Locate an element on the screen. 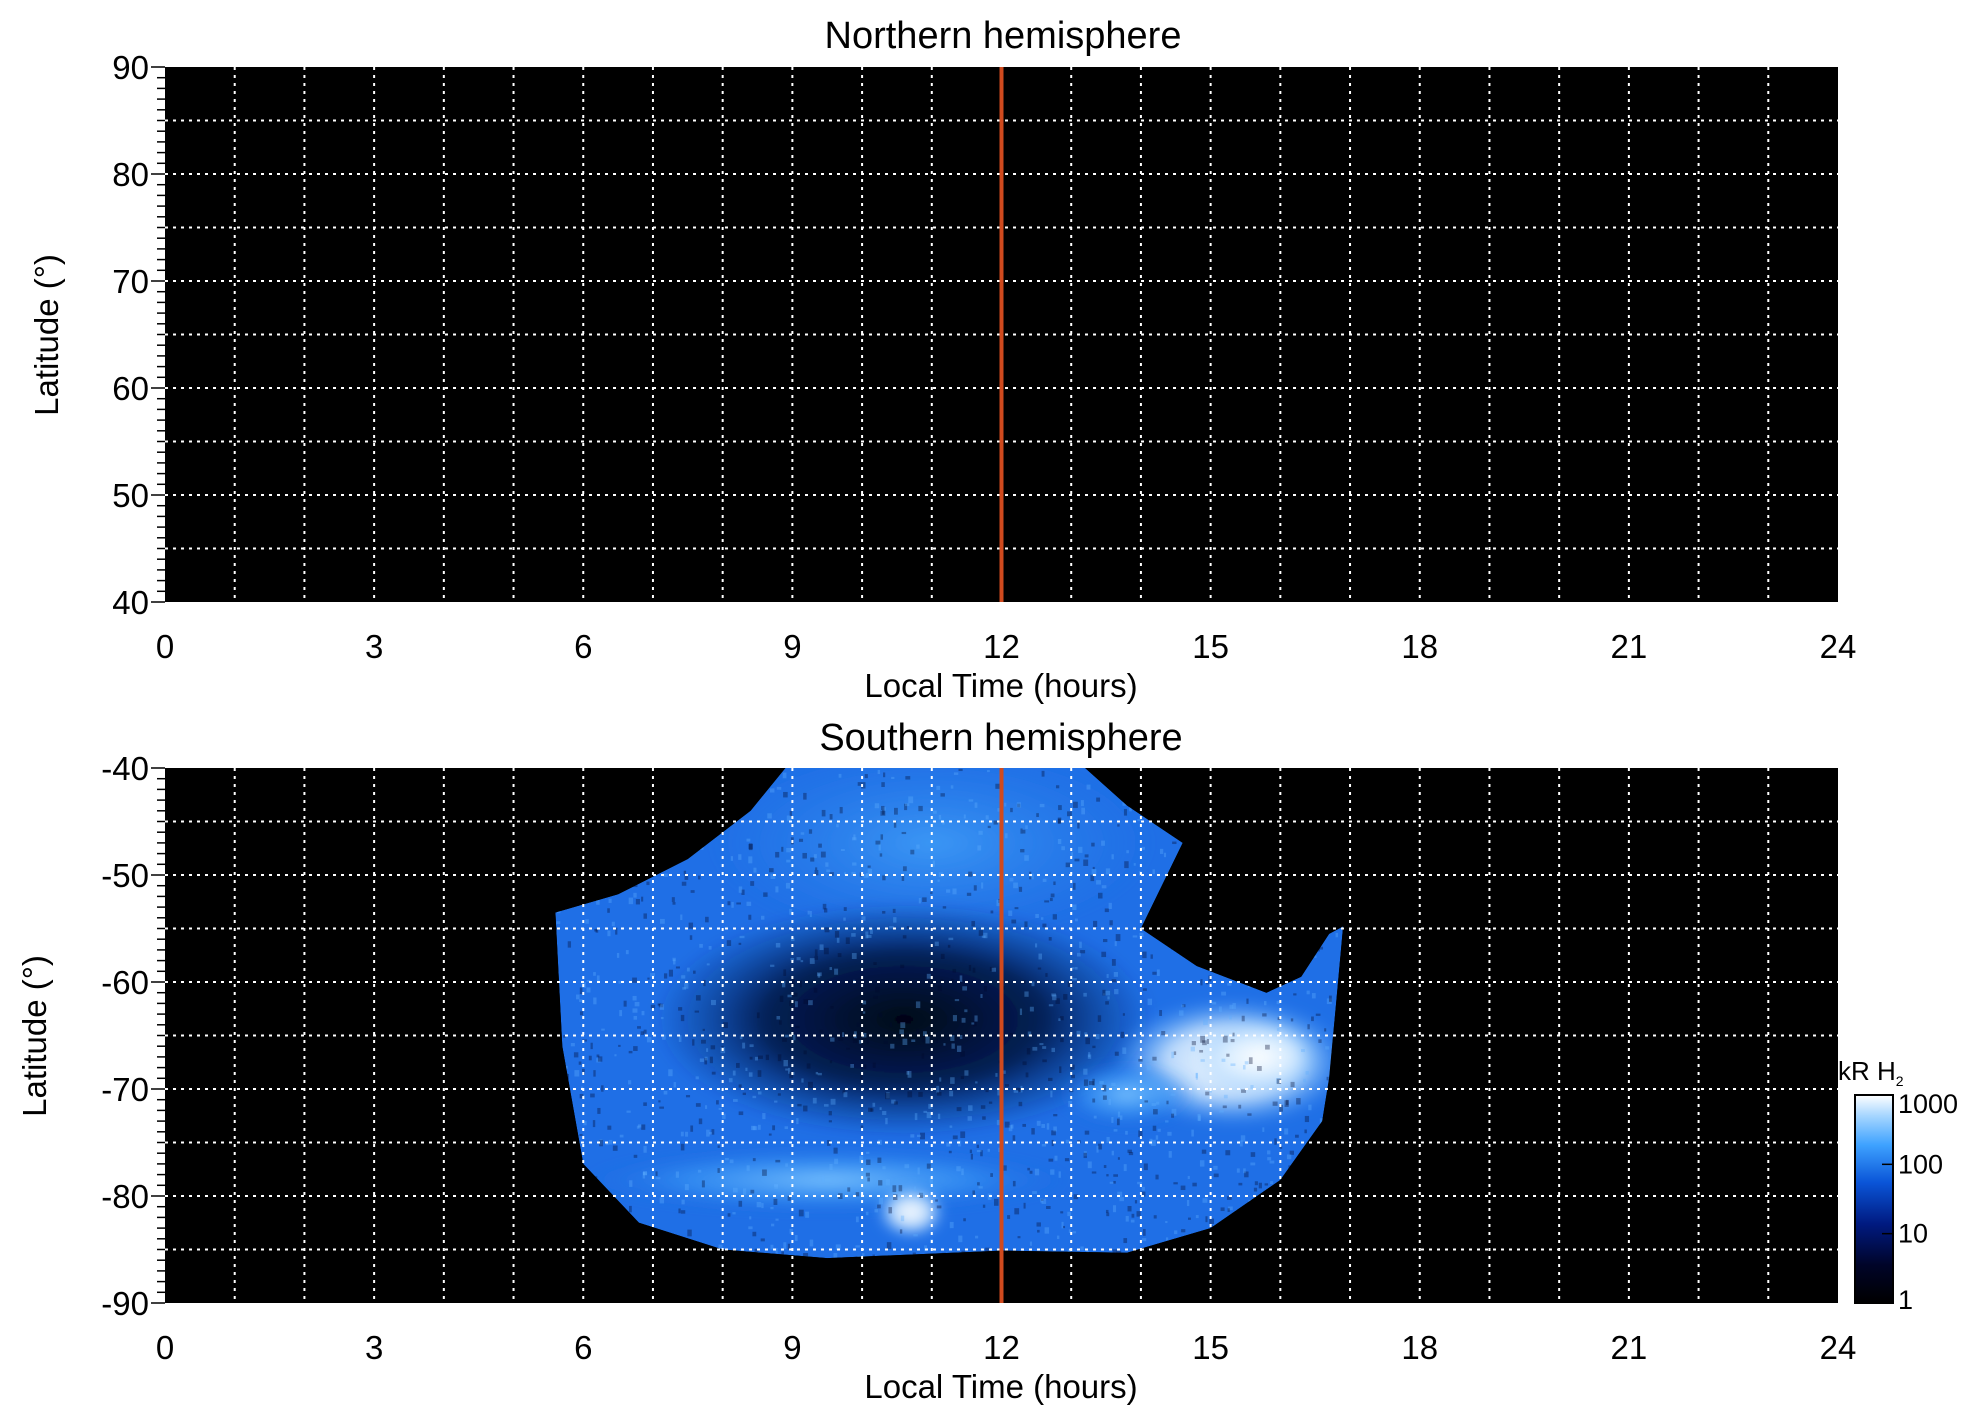 This screenshot has height=1423, width=1983. colorbar-label-main: kR H is located at coordinates (1867, 1071).